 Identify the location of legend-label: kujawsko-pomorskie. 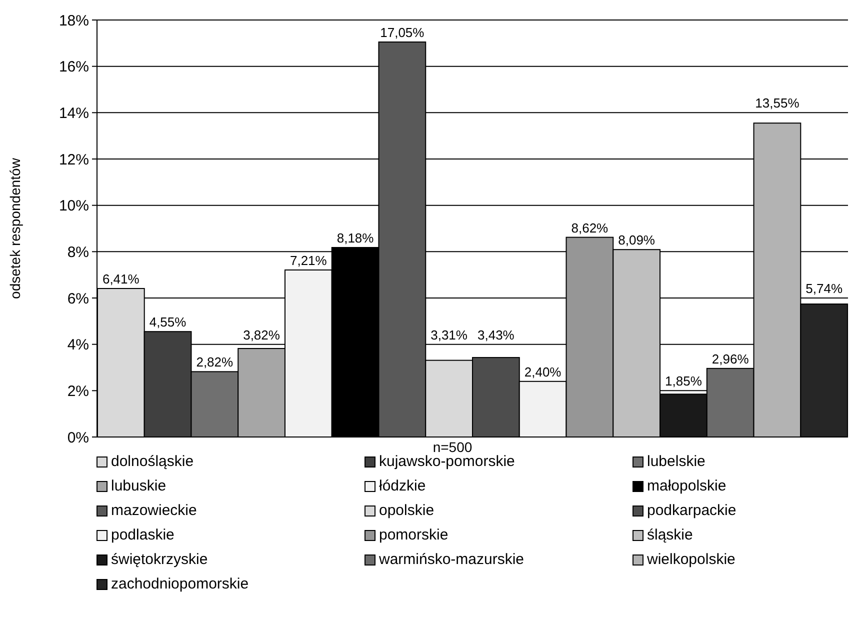
(447, 461).